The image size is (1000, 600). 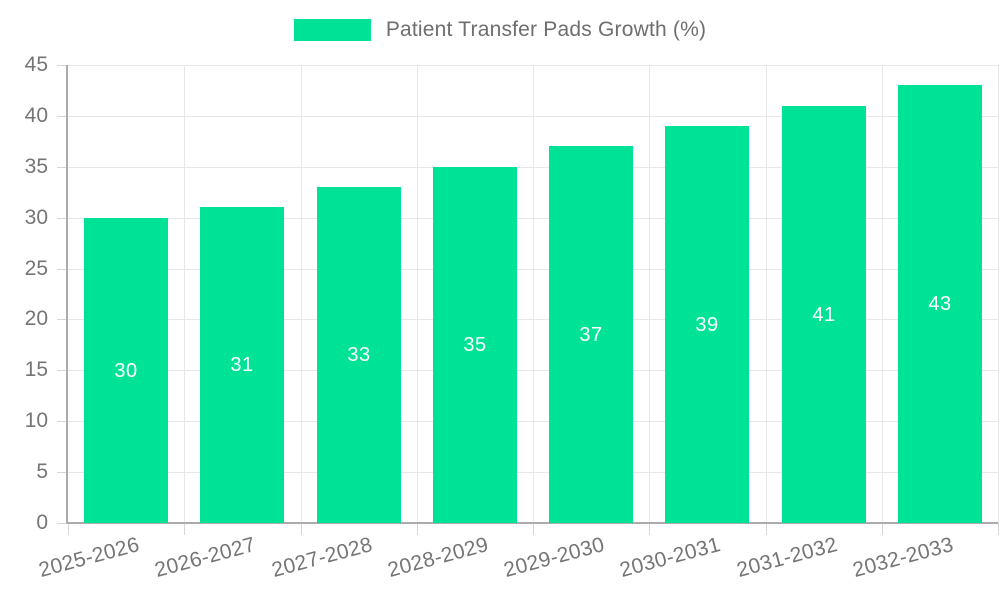 What do you see at coordinates (903, 557) in the screenshot?
I see `x-axis-label: 2032-2033` at bounding box center [903, 557].